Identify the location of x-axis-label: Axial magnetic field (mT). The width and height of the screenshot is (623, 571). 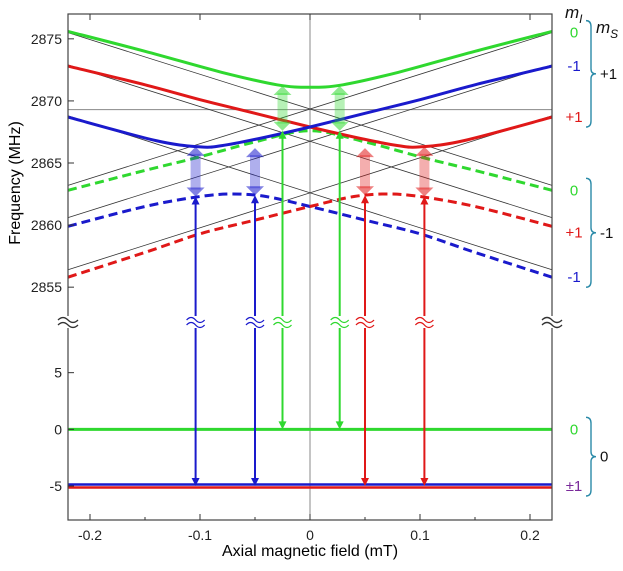
(310, 551).